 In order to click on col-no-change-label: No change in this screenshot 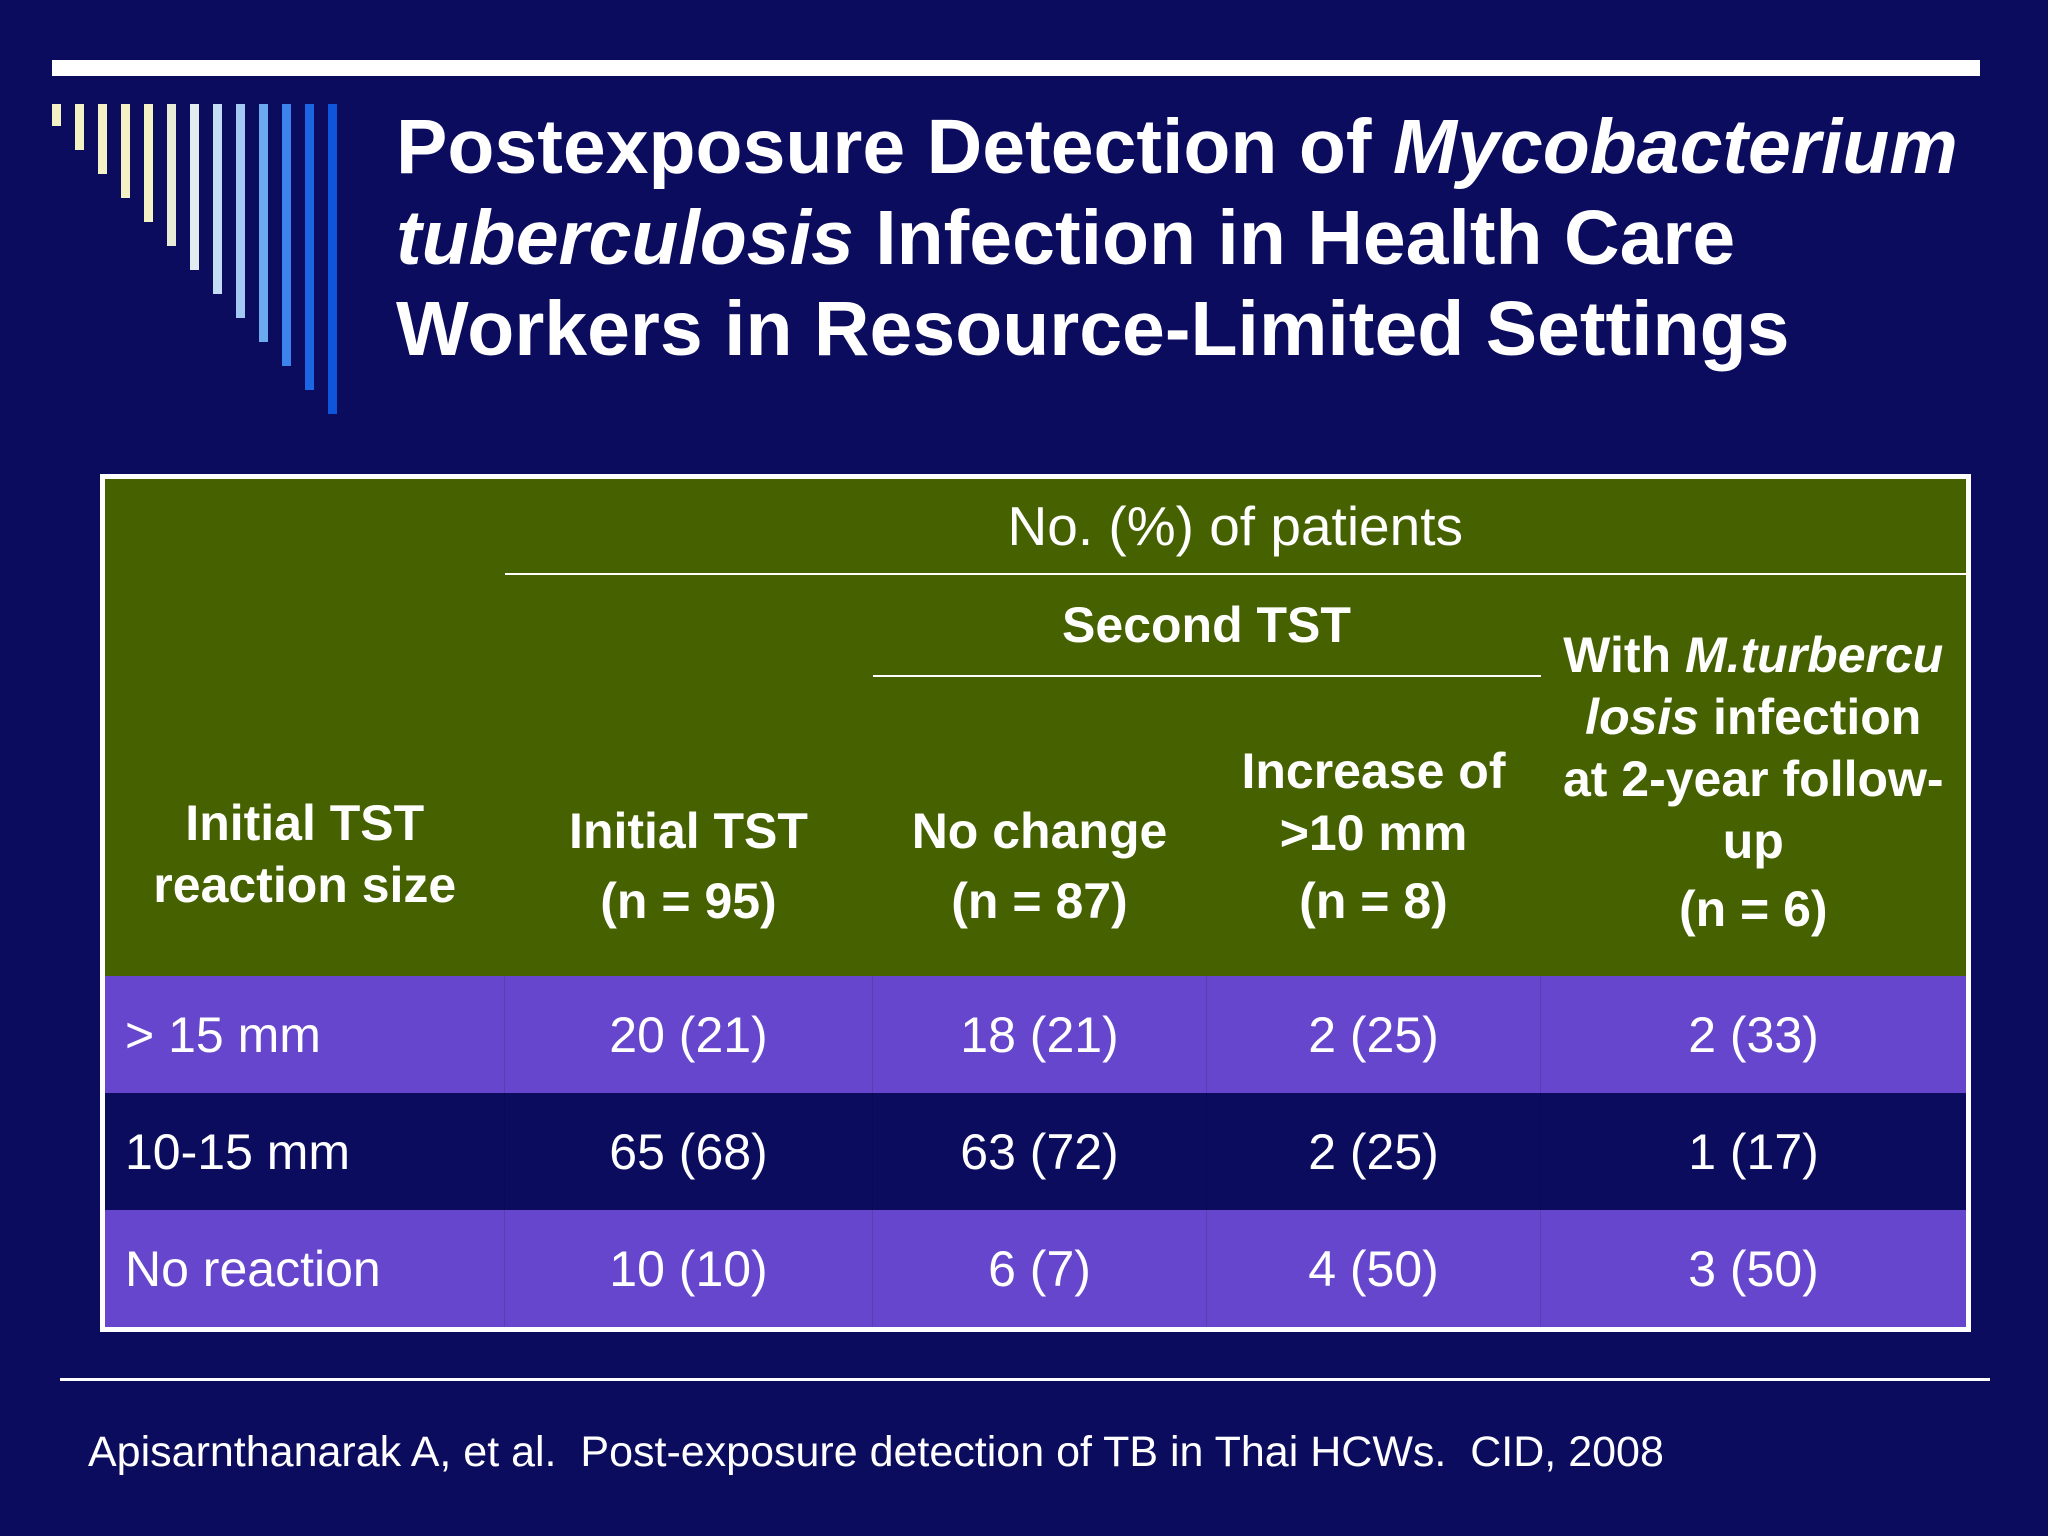, I will do `click(1039, 831)`.